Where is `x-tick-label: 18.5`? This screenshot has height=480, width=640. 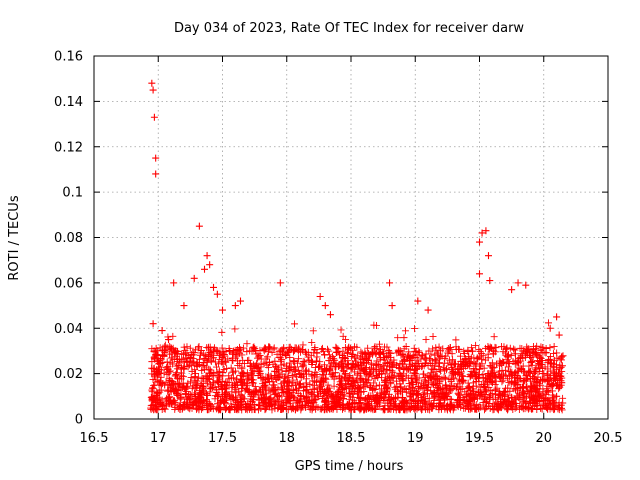
x-tick-label: 18.5 is located at coordinates (351, 438).